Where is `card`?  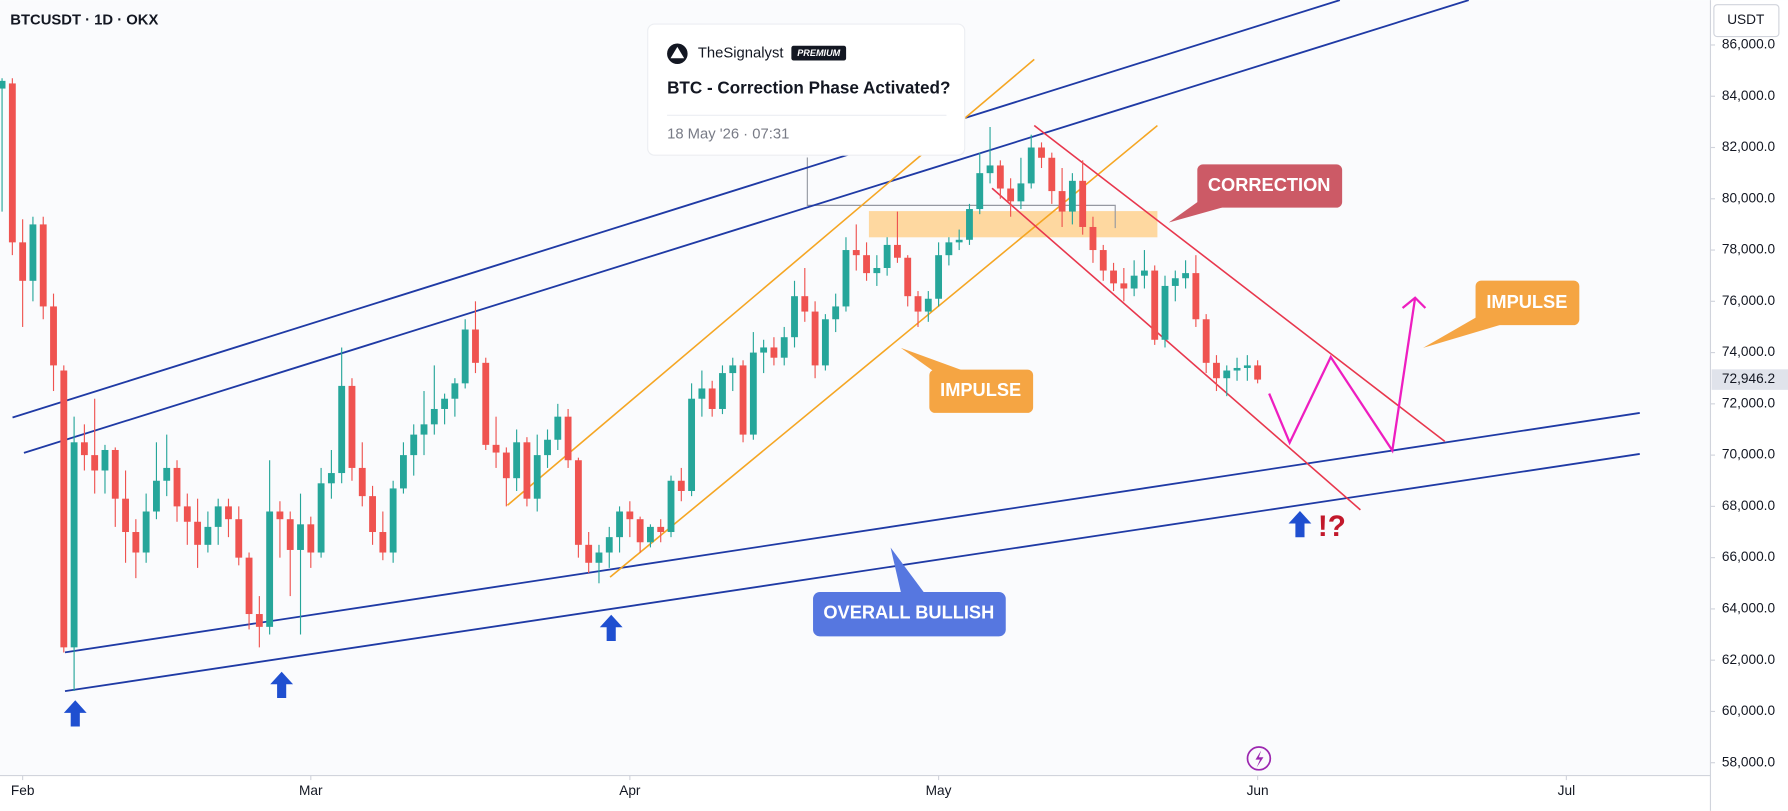
card is located at coordinates (806, 89).